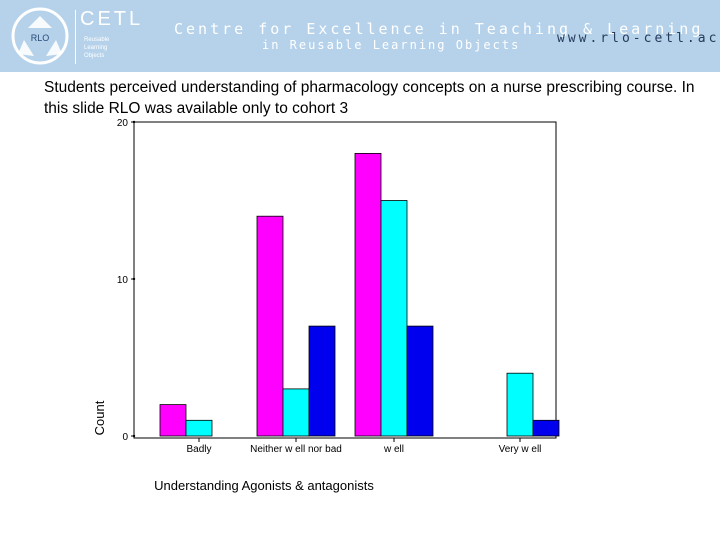 This screenshot has width=720, height=540. I want to click on x-tick-label: Very w ell, so click(520, 449).